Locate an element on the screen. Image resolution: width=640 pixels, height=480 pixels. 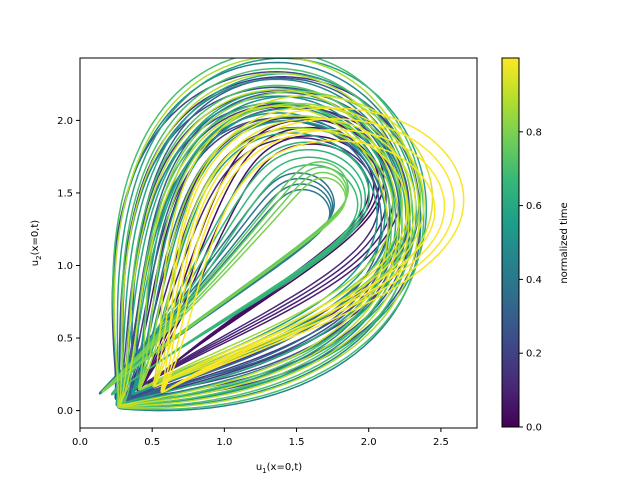
y-tick-label: 0.5 is located at coordinates (65, 339).